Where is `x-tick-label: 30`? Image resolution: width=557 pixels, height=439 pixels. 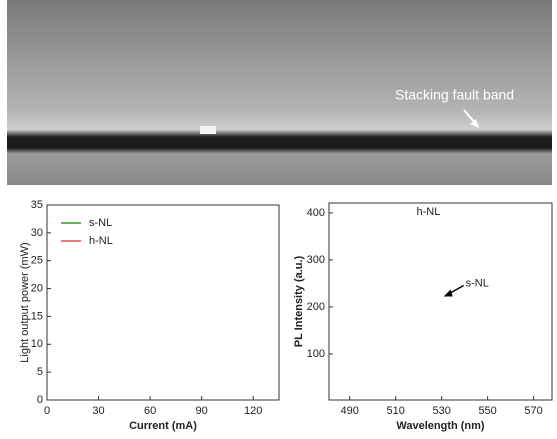
x-tick-label: 30 is located at coordinates (98, 411).